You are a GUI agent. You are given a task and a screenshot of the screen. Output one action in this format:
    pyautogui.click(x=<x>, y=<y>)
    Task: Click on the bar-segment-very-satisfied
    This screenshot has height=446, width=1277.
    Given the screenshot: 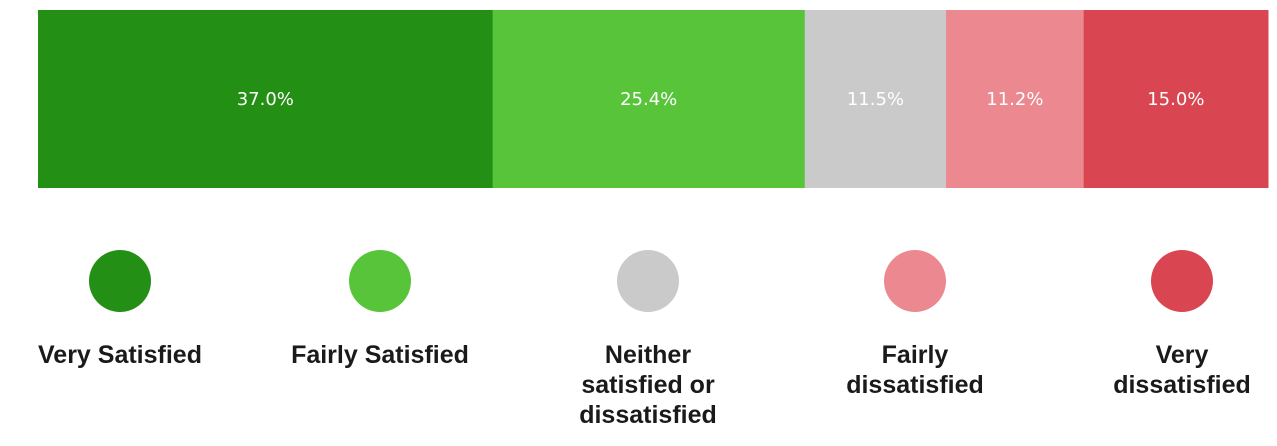 What is the action you would take?
    pyautogui.click(x=266, y=99)
    